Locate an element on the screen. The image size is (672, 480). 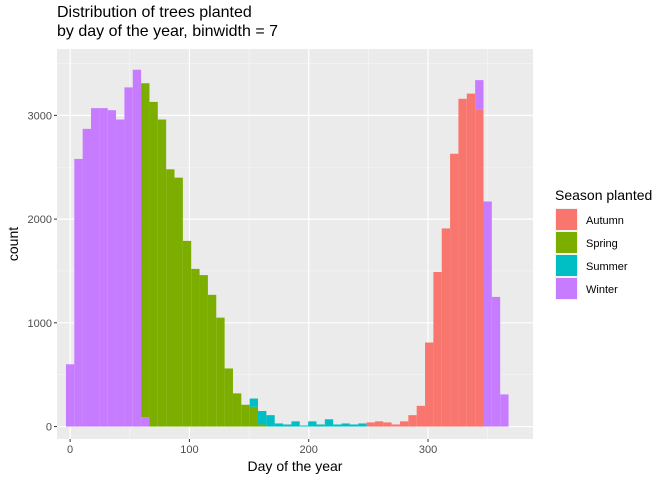
y-tick-label: 3000 is located at coordinates (40, 116).